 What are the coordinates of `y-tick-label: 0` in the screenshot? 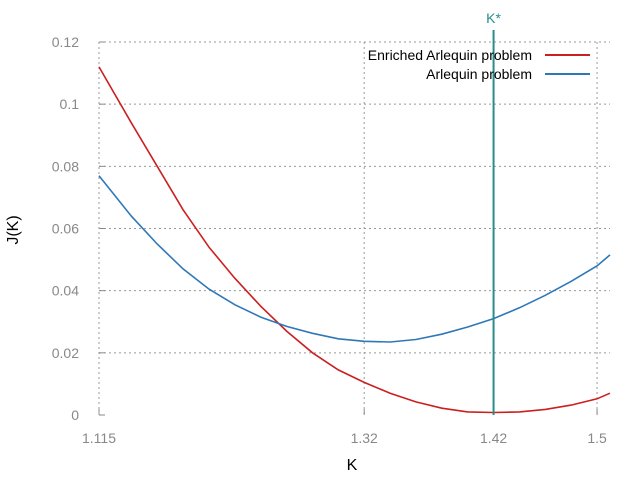 It's located at (75, 415).